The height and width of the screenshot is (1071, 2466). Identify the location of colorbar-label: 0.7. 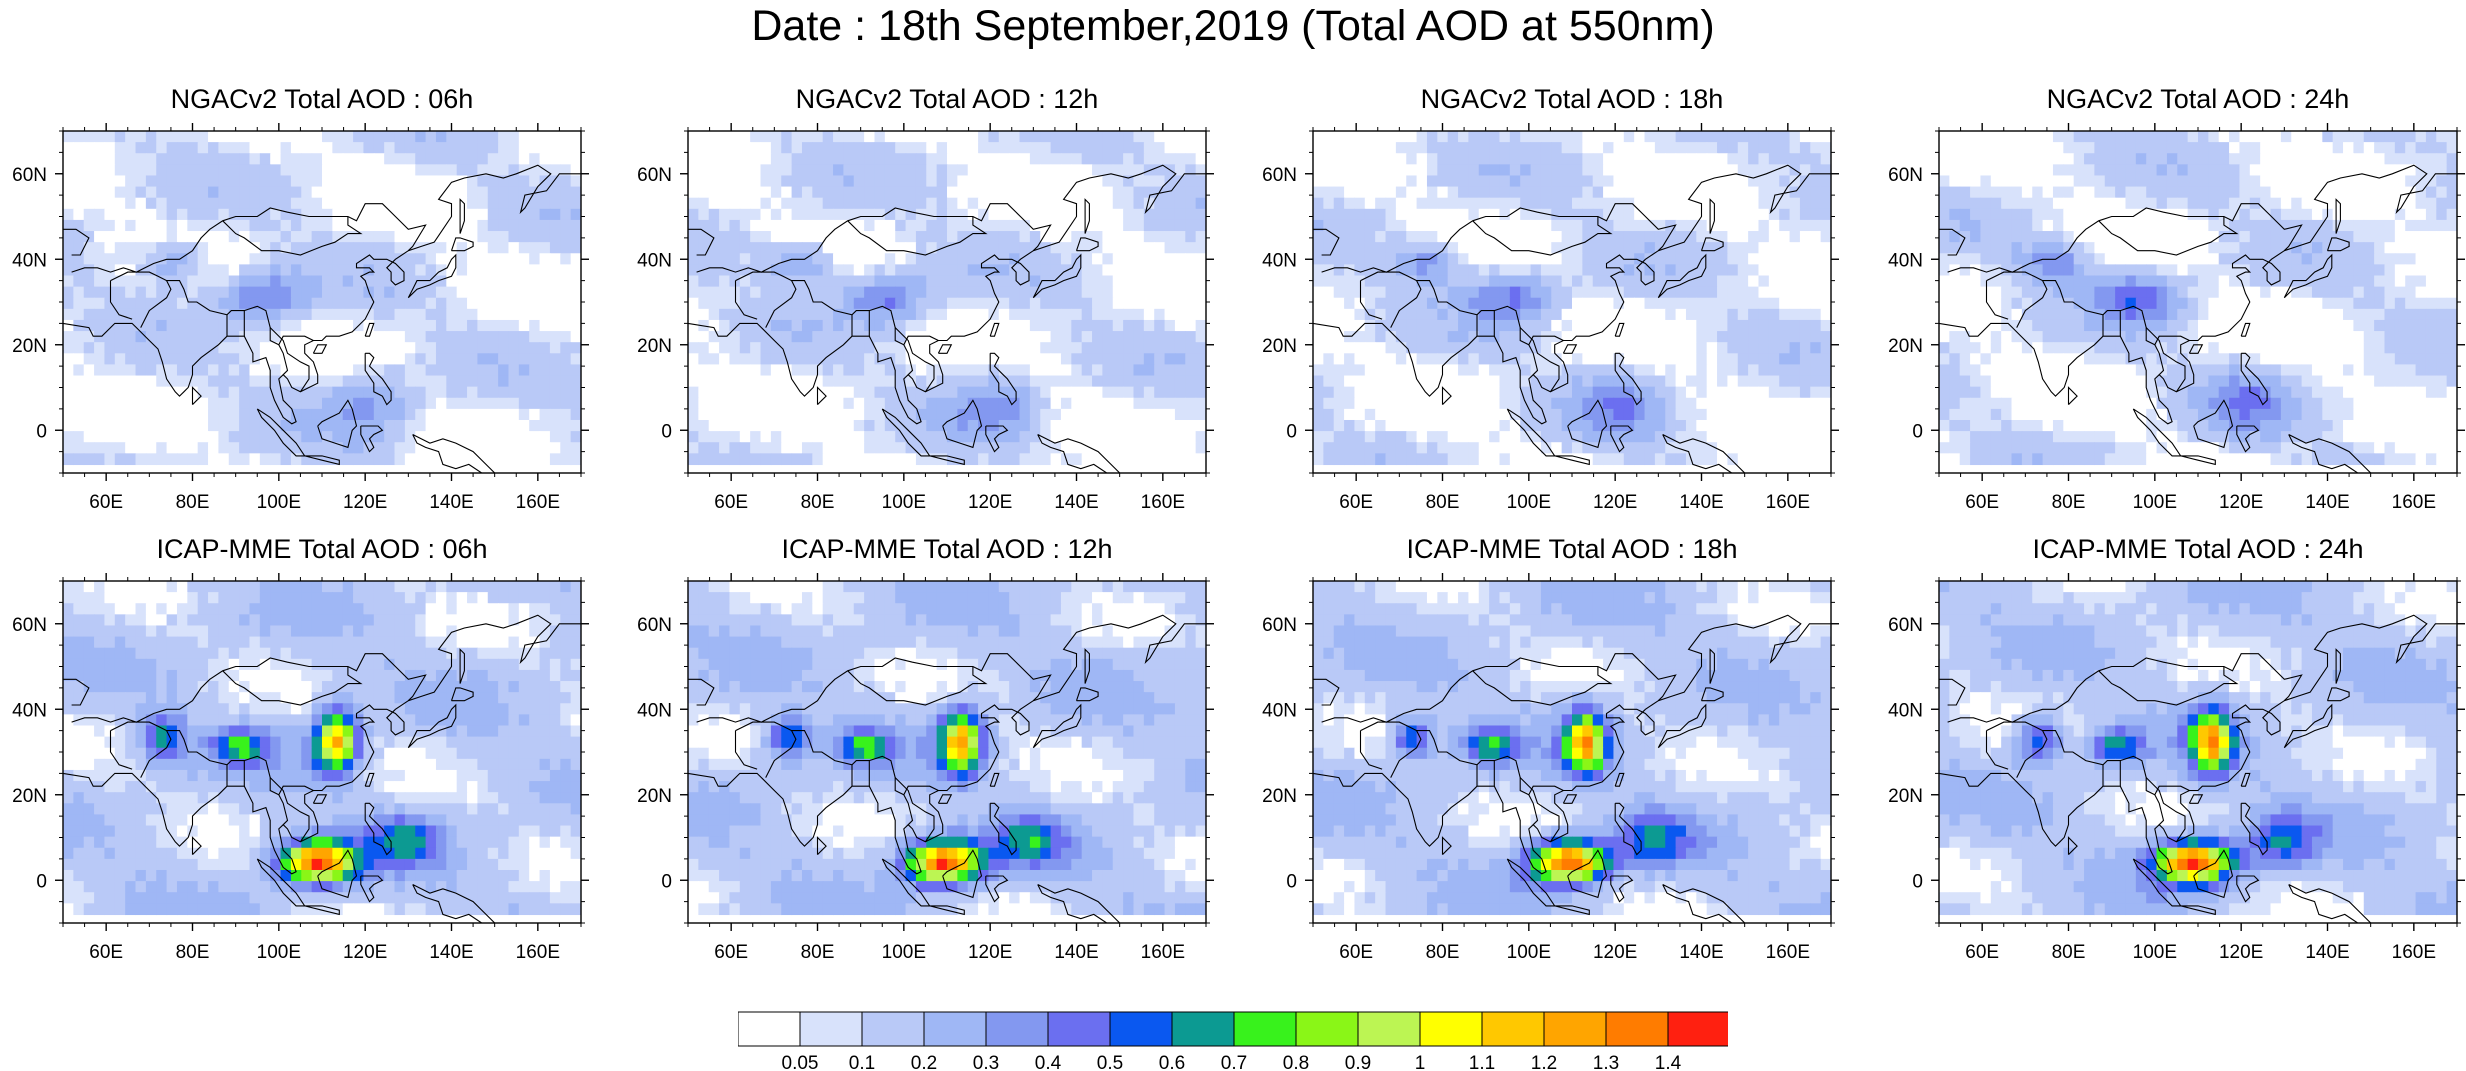
(1234, 1062).